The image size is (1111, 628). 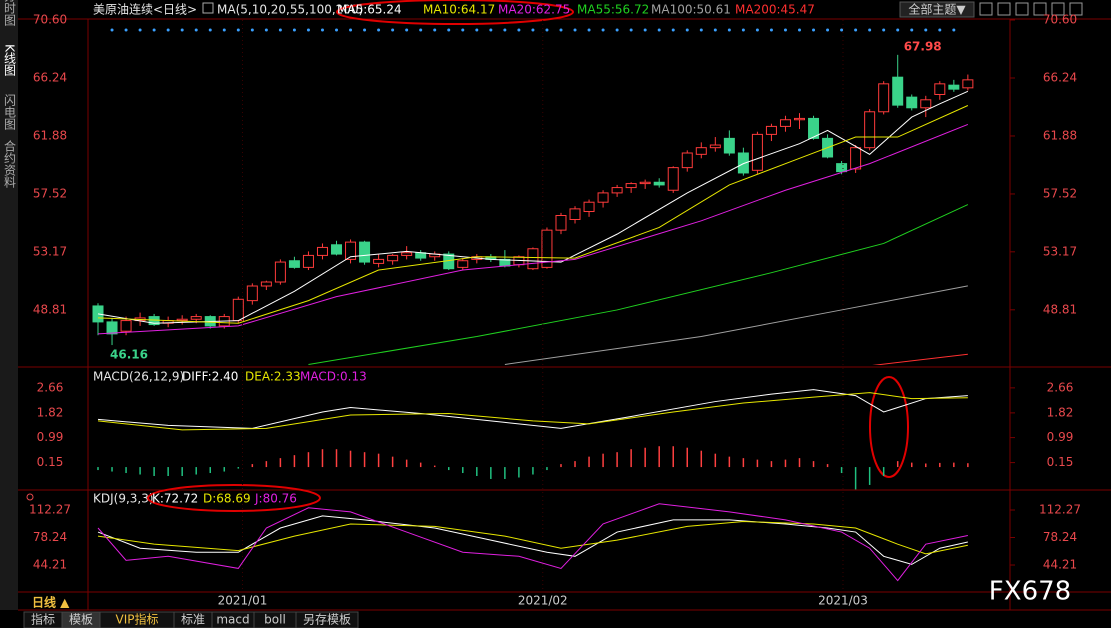 What do you see at coordinates (1060, 565) in the screenshot?
I see `y-tick-label: 44.21` at bounding box center [1060, 565].